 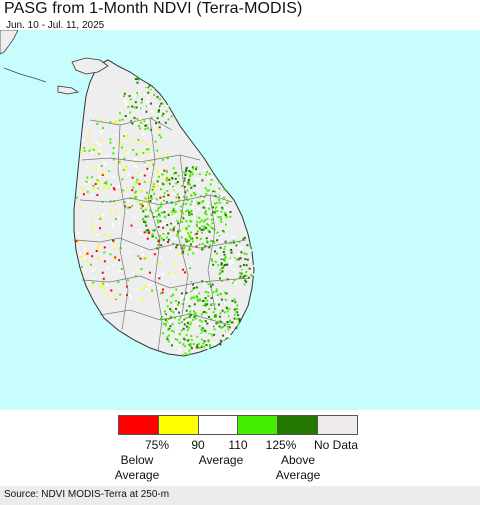 I want to click on footer-bar: Source: NDVI MODIS-Terra at 250-m, so click(x=240, y=495).